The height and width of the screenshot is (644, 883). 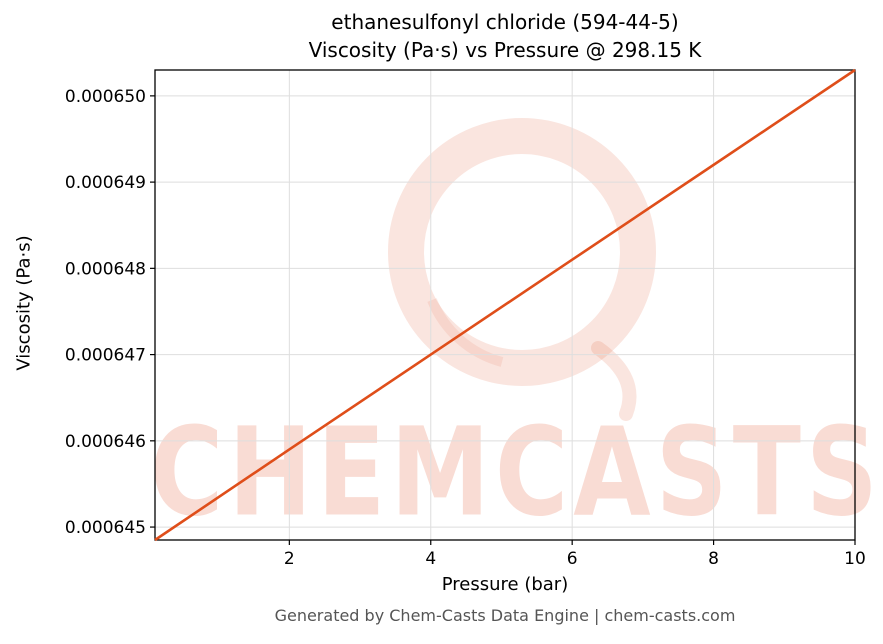 I want to click on x-tick-label: 10, so click(x=855, y=559).